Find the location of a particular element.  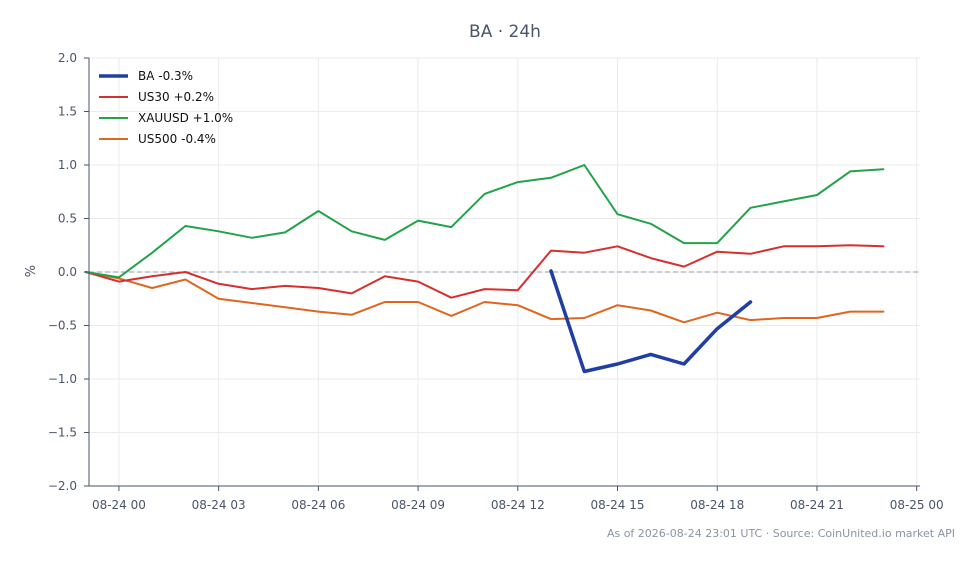

legend-label: BA -0.3% is located at coordinates (165, 76).